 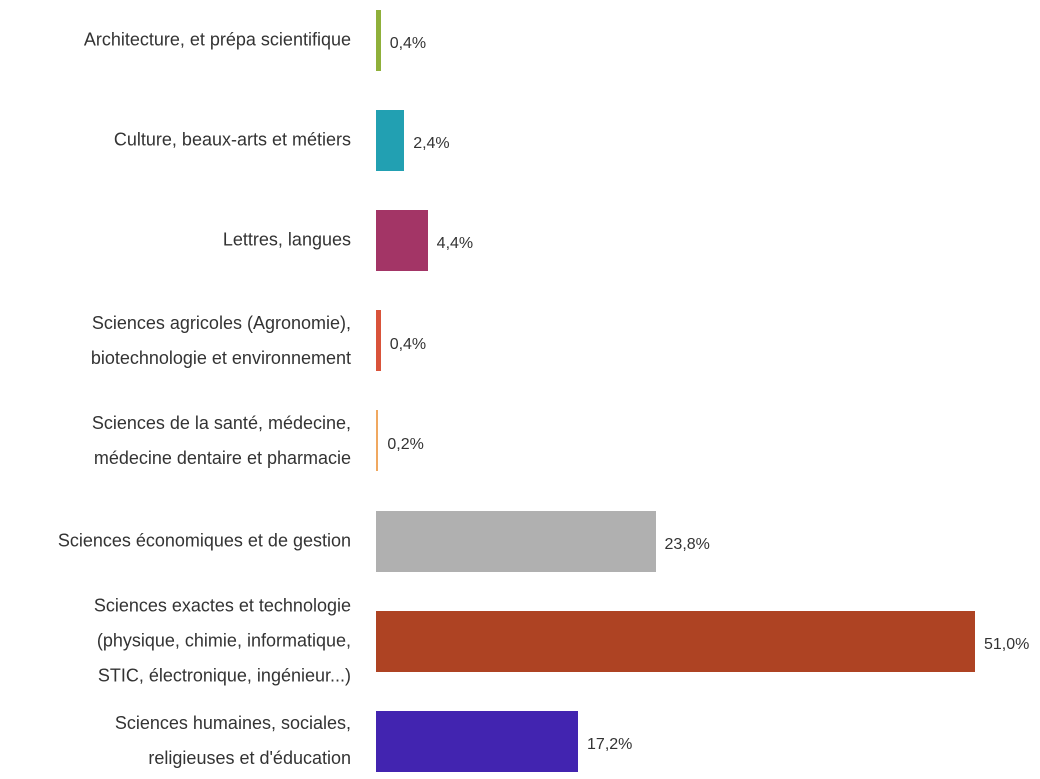 I want to click on value-label: 51,0%, so click(x=1007, y=645).